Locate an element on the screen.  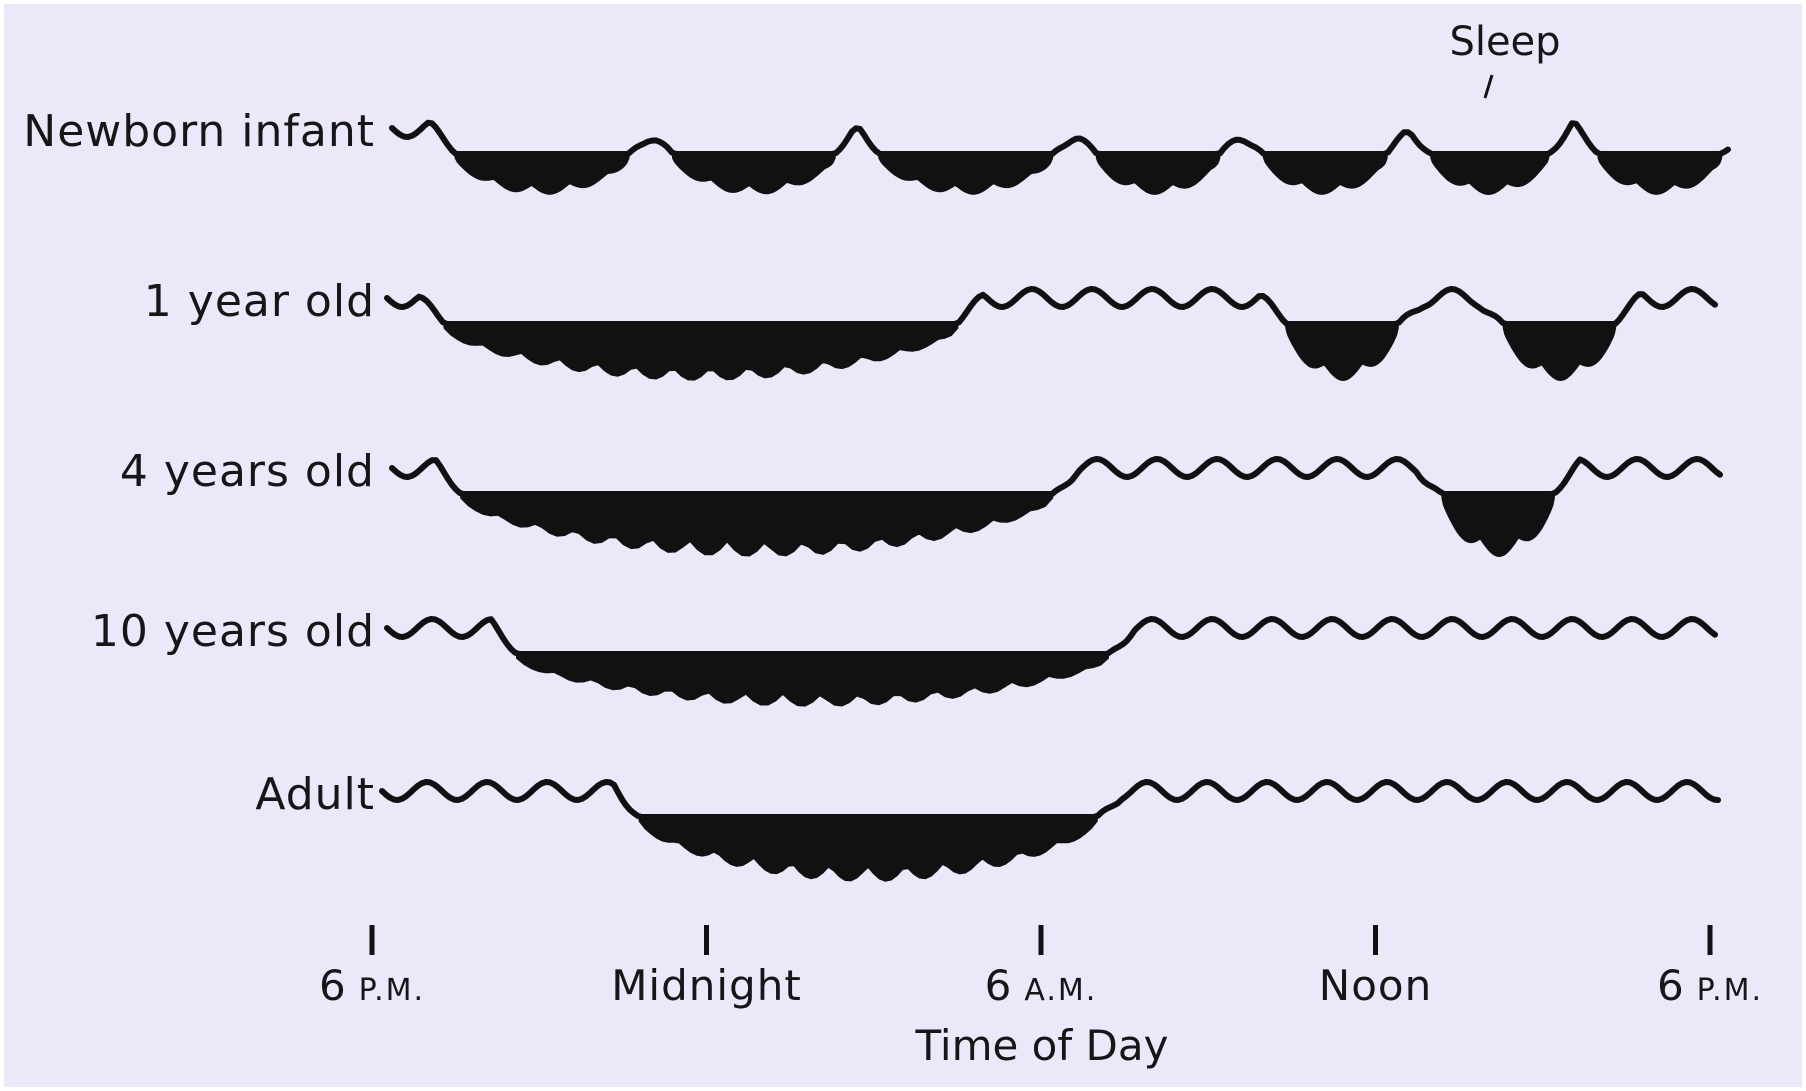
row-adult: Adult is located at coordinates (988, 825).